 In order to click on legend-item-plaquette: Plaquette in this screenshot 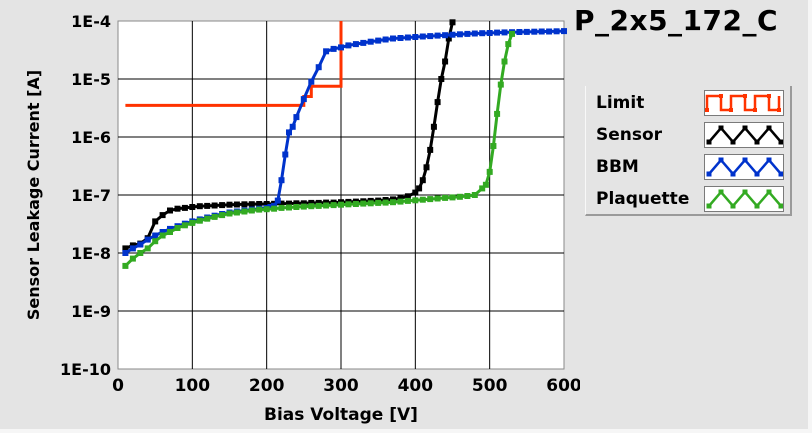, I will do `click(686, 199)`.